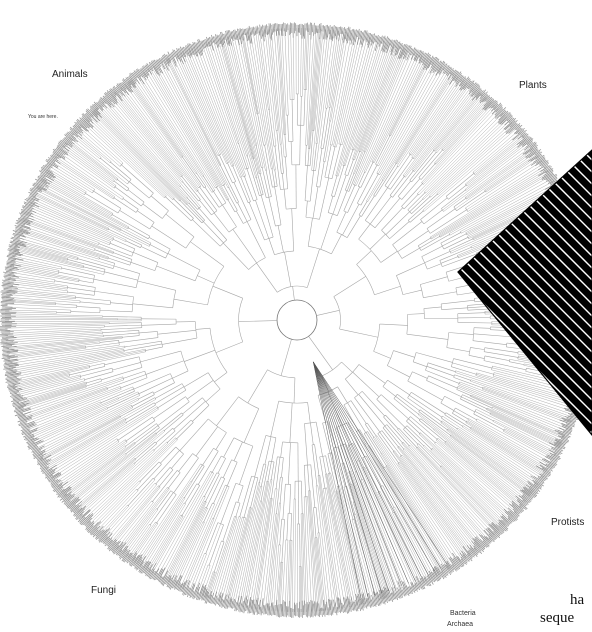 Image resolution: width=592 pixels, height=632 pixels. I want to click on label-animals: Animals, so click(70, 74).